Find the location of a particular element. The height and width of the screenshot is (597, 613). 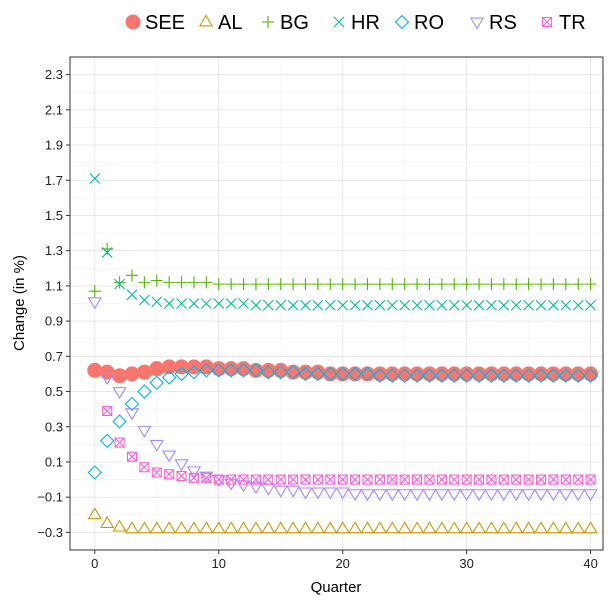

y-tick-label: 1.1 is located at coordinates (54, 285).